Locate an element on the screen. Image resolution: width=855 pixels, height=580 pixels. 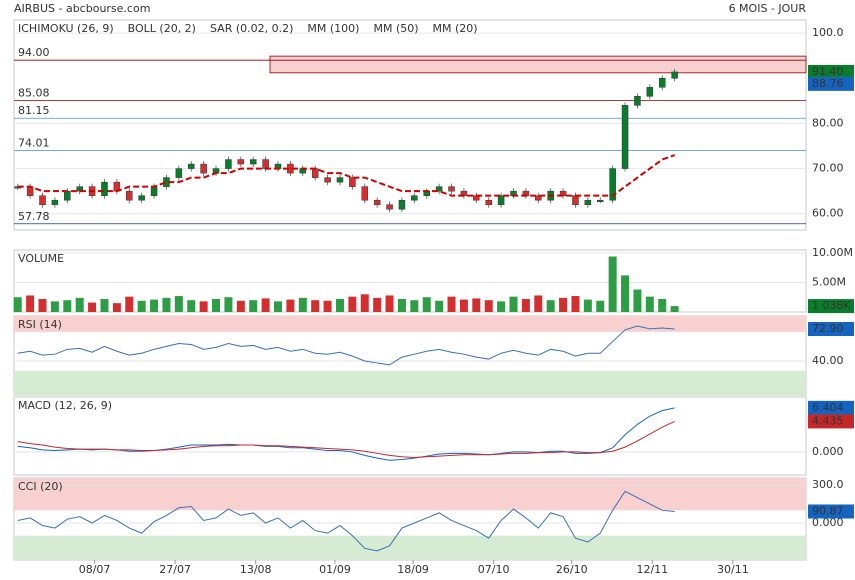
indicator-line is located at coordinates (346, 345).